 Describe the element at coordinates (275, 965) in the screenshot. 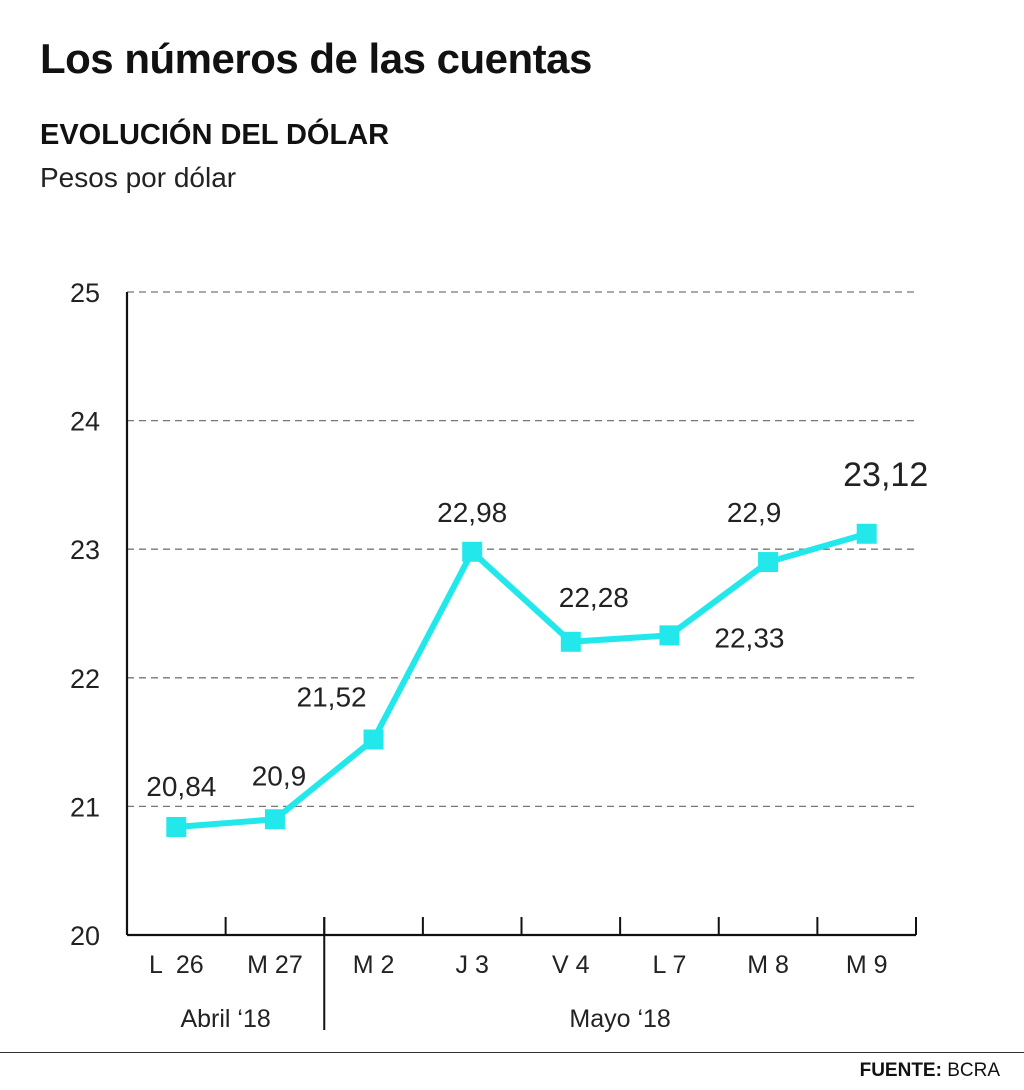

I see `x-tick-label: M 27` at that location.